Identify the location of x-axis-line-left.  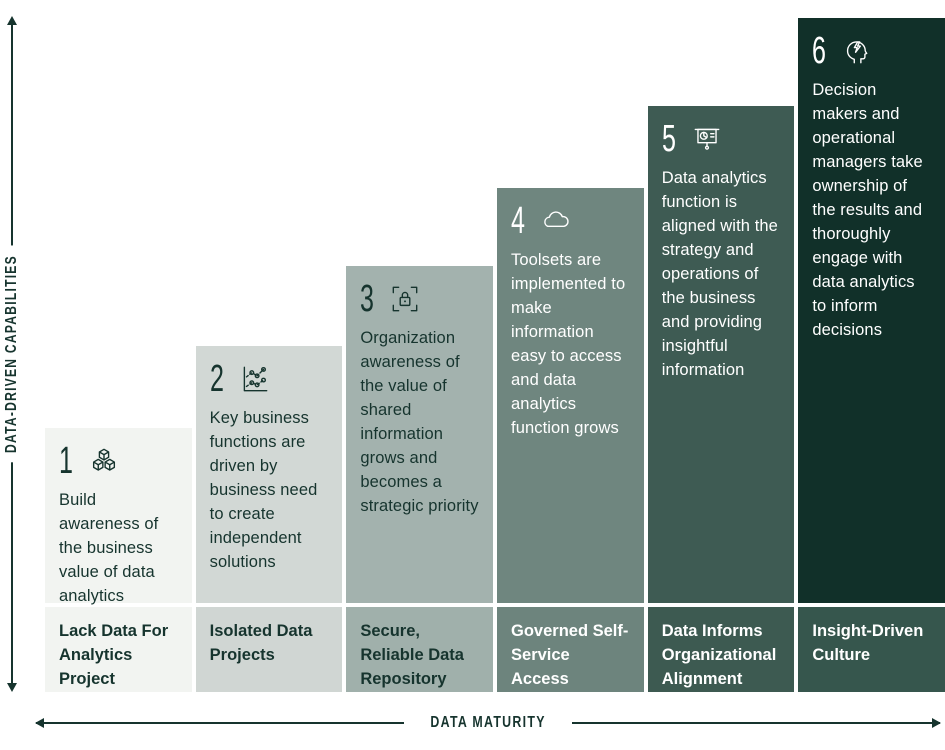
(219, 722).